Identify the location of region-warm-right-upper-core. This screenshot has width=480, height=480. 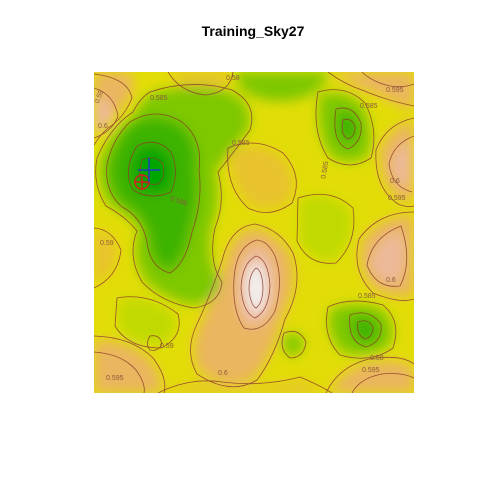
(402, 164).